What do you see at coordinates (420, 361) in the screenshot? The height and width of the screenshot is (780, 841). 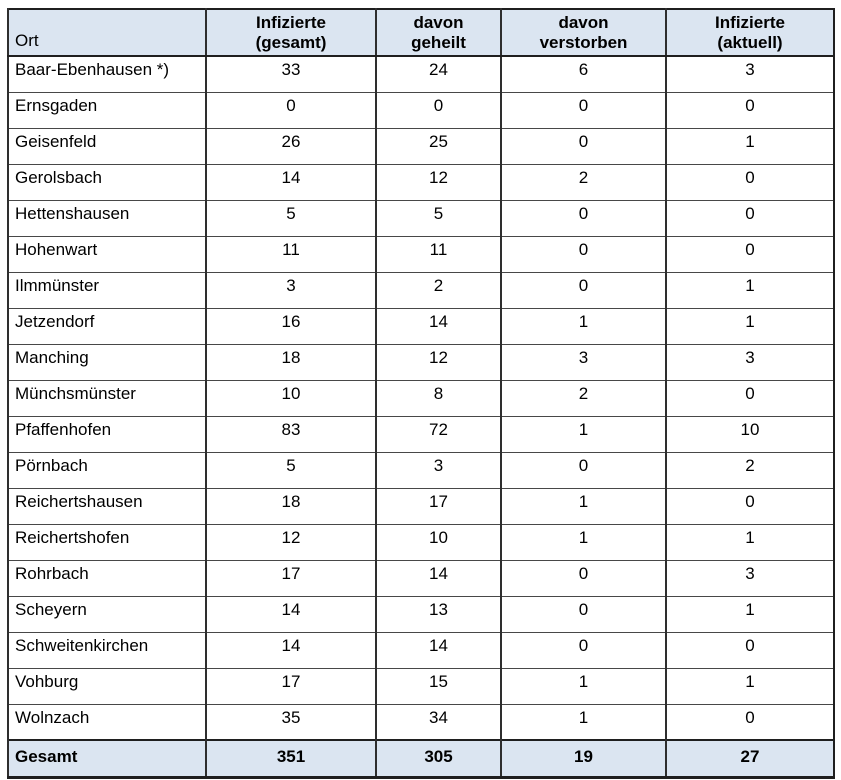 I see `table-row: Manching 18 12 3 3` at bounding box center [420, 361].